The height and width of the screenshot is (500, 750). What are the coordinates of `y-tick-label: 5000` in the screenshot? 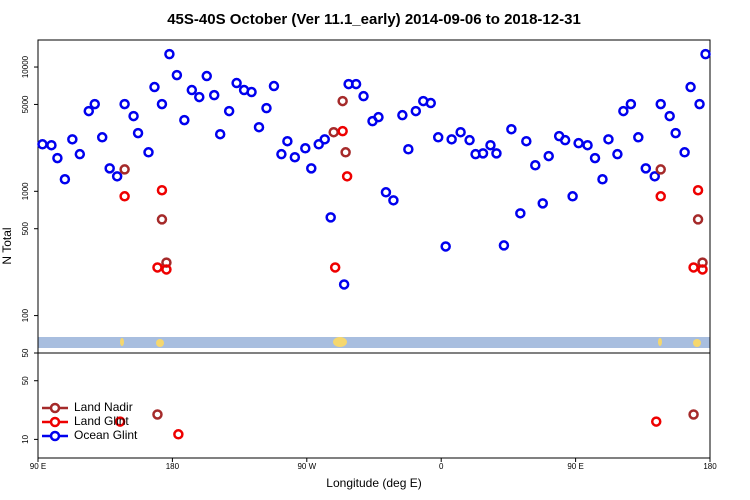 It's located at (25, 104).